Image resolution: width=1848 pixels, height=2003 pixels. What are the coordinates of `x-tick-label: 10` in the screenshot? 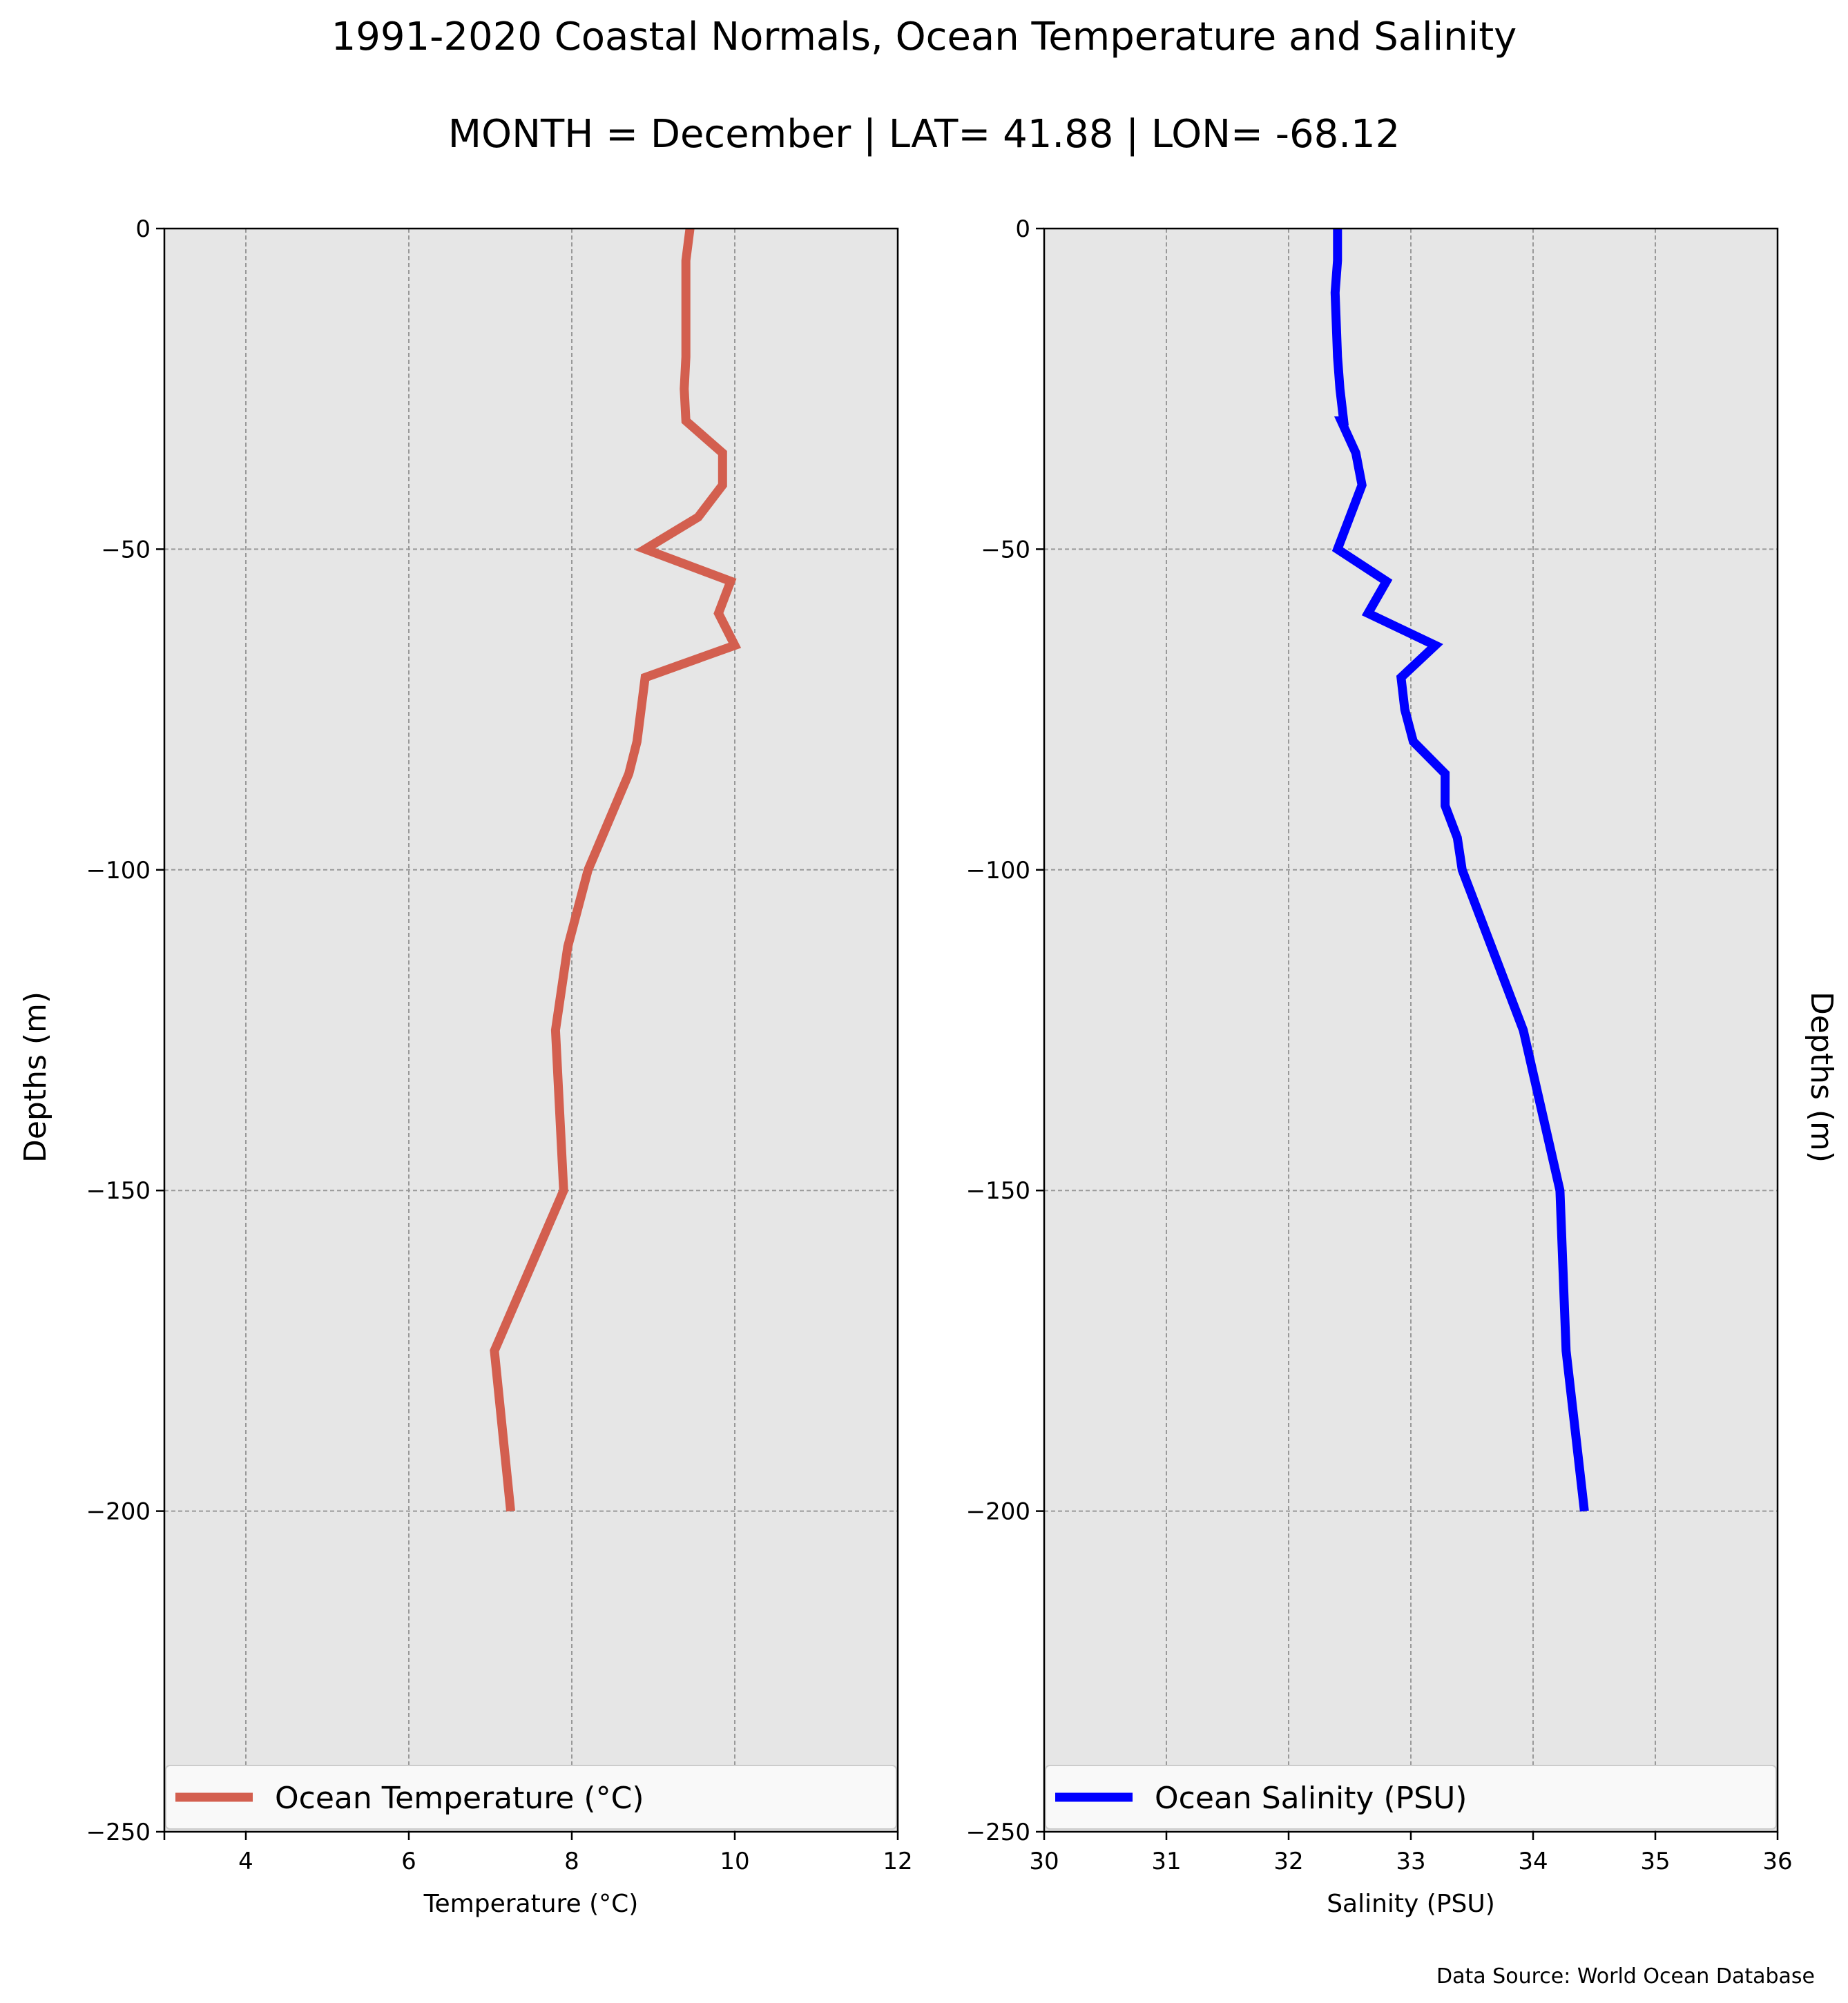 It's located at (734, 1862).